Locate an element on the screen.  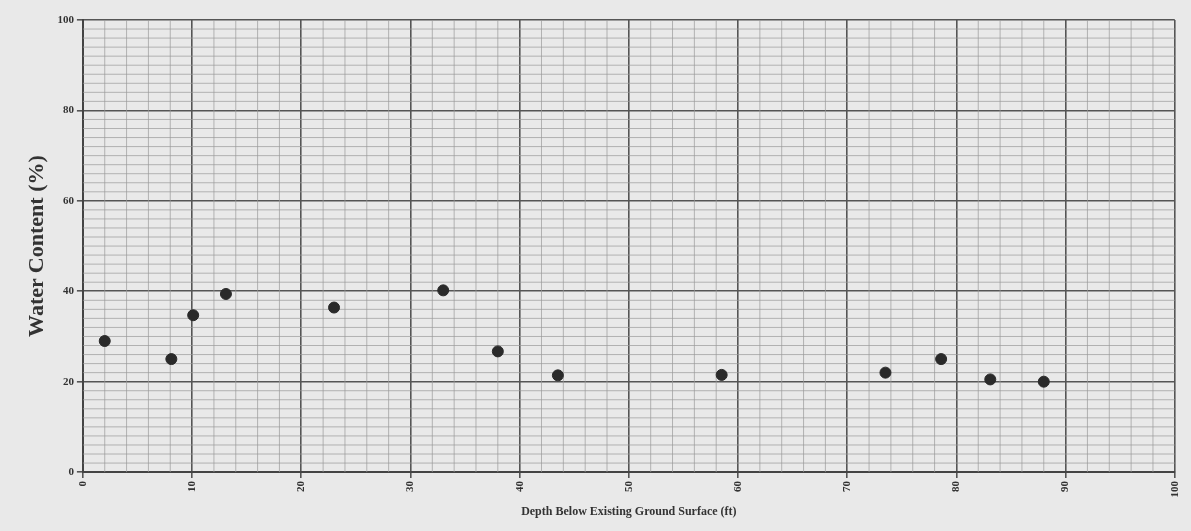
y-tick-label: 40 is located at coordinates (68, 290).